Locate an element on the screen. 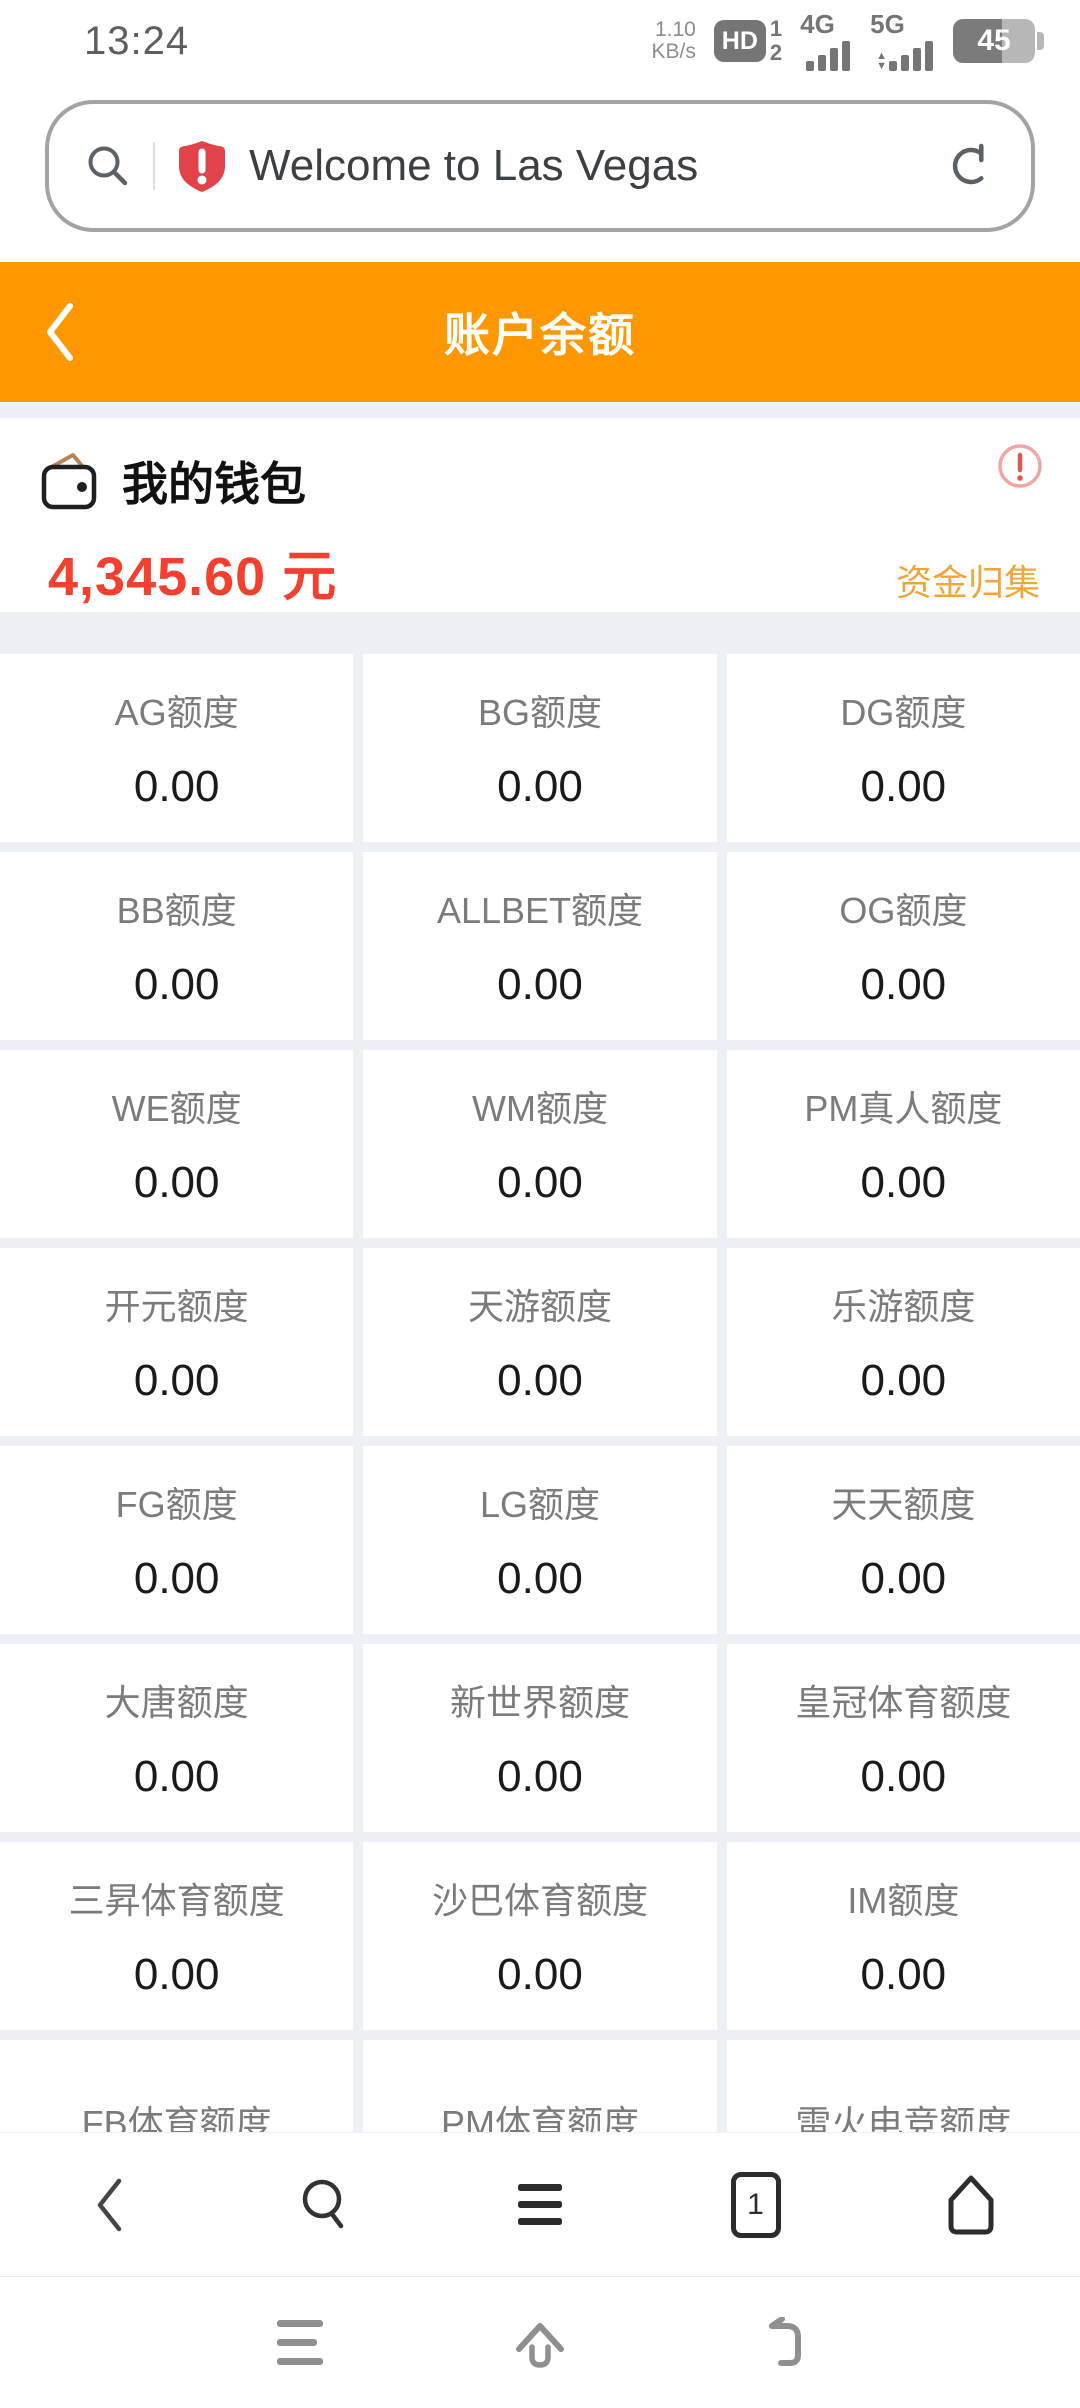 This screenshot has height=2408, width=1080. sim2-label: 2 is located at coordinates (776, 52).